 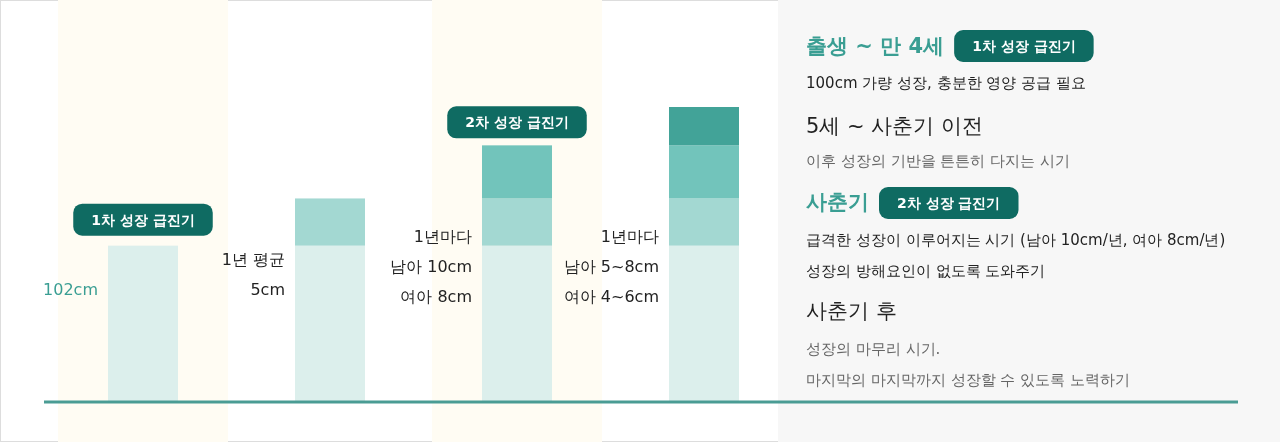 I want to click on annotation: 102cm, so click(x=70, y=289).